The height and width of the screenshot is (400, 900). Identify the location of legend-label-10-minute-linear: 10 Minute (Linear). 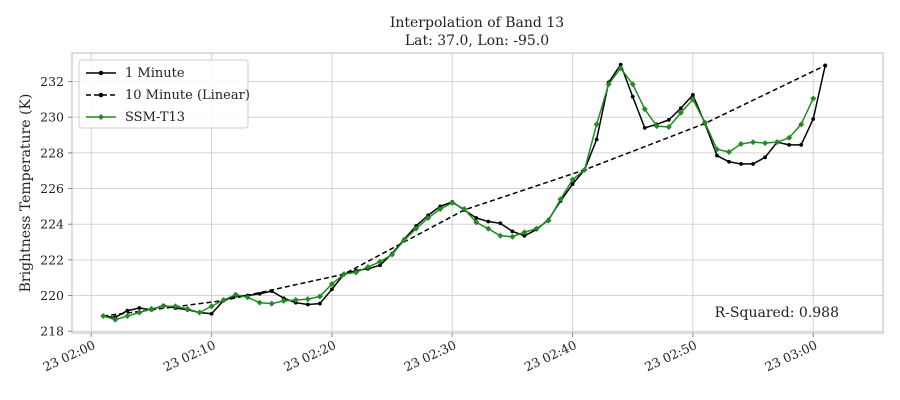
(187, 95).